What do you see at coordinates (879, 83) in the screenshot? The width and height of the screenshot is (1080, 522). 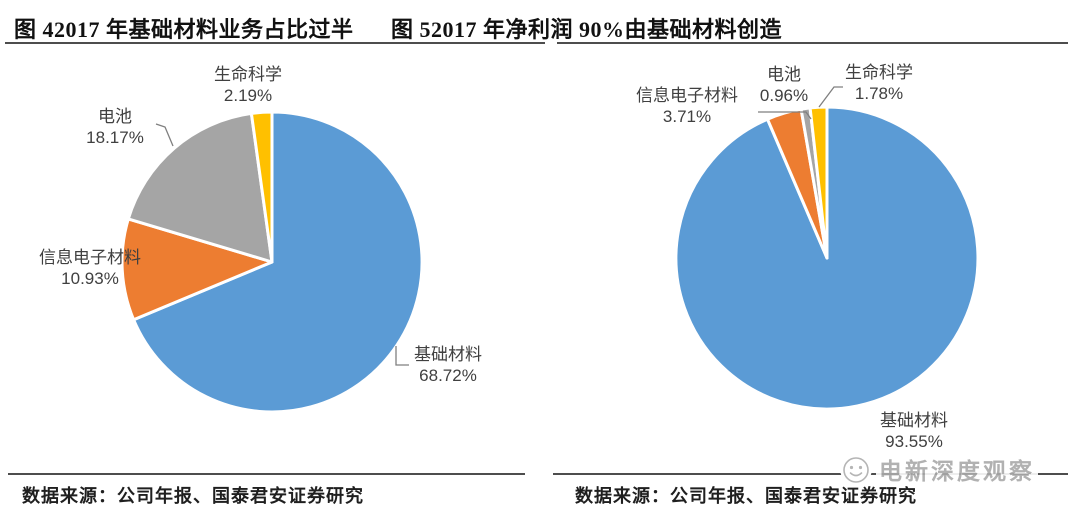 I see `label-right-life: 生命科学 1.78%` at bounding box center [879, 83].